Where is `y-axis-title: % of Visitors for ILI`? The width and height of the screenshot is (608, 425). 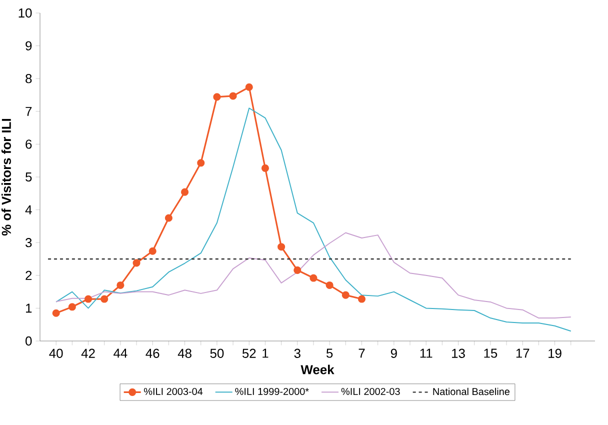
y-axis-title: % of Visitors for ILI is located at coordinates (6, 177).